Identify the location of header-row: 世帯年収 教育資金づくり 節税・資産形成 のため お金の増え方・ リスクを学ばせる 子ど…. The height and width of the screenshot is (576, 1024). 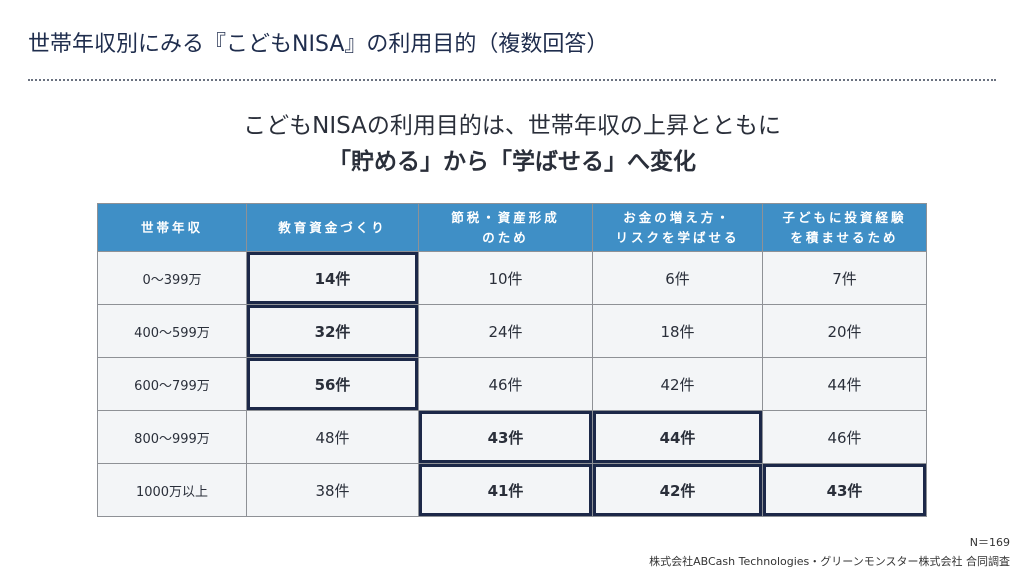
(512, 227).